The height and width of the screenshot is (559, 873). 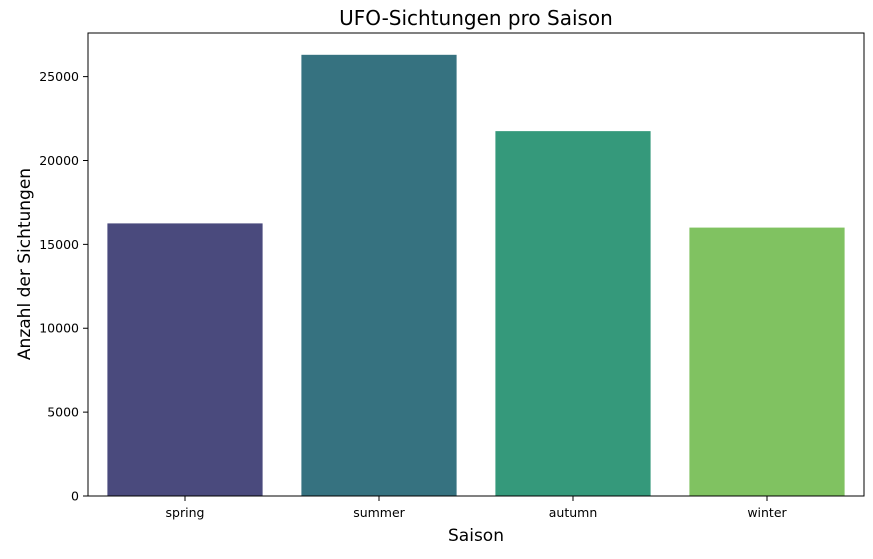 What do you see at coordinates (75, 496) in the screenshot?
I see `y-tick-label: 0` at bounding box center [75, 496].